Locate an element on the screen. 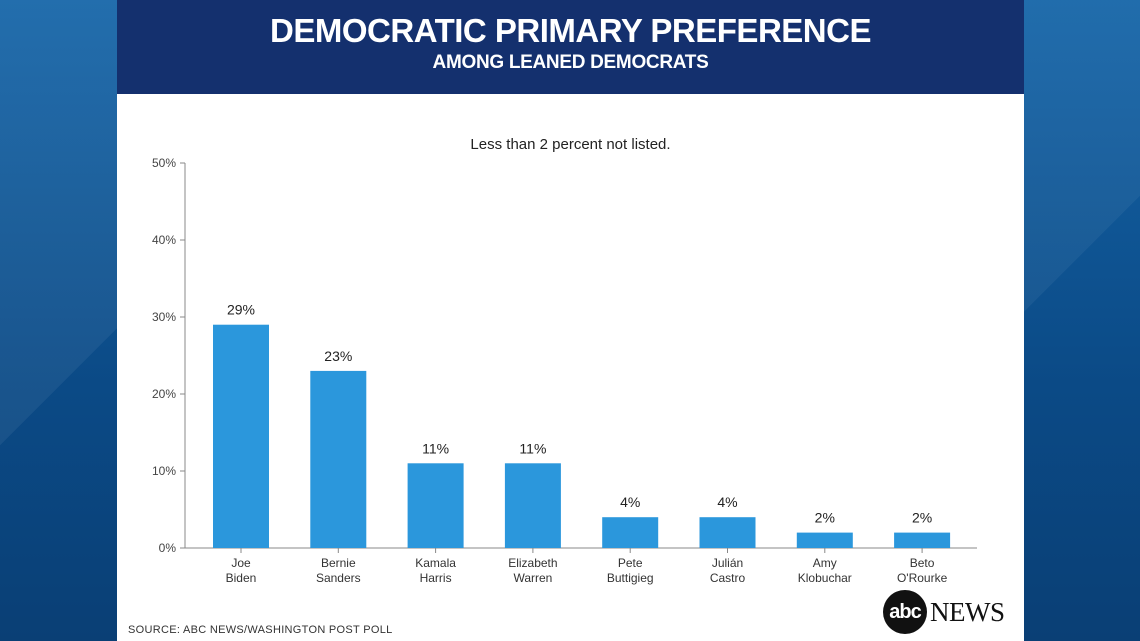  x-tick-label: Buttigieg is located at coordinates (630, 578).